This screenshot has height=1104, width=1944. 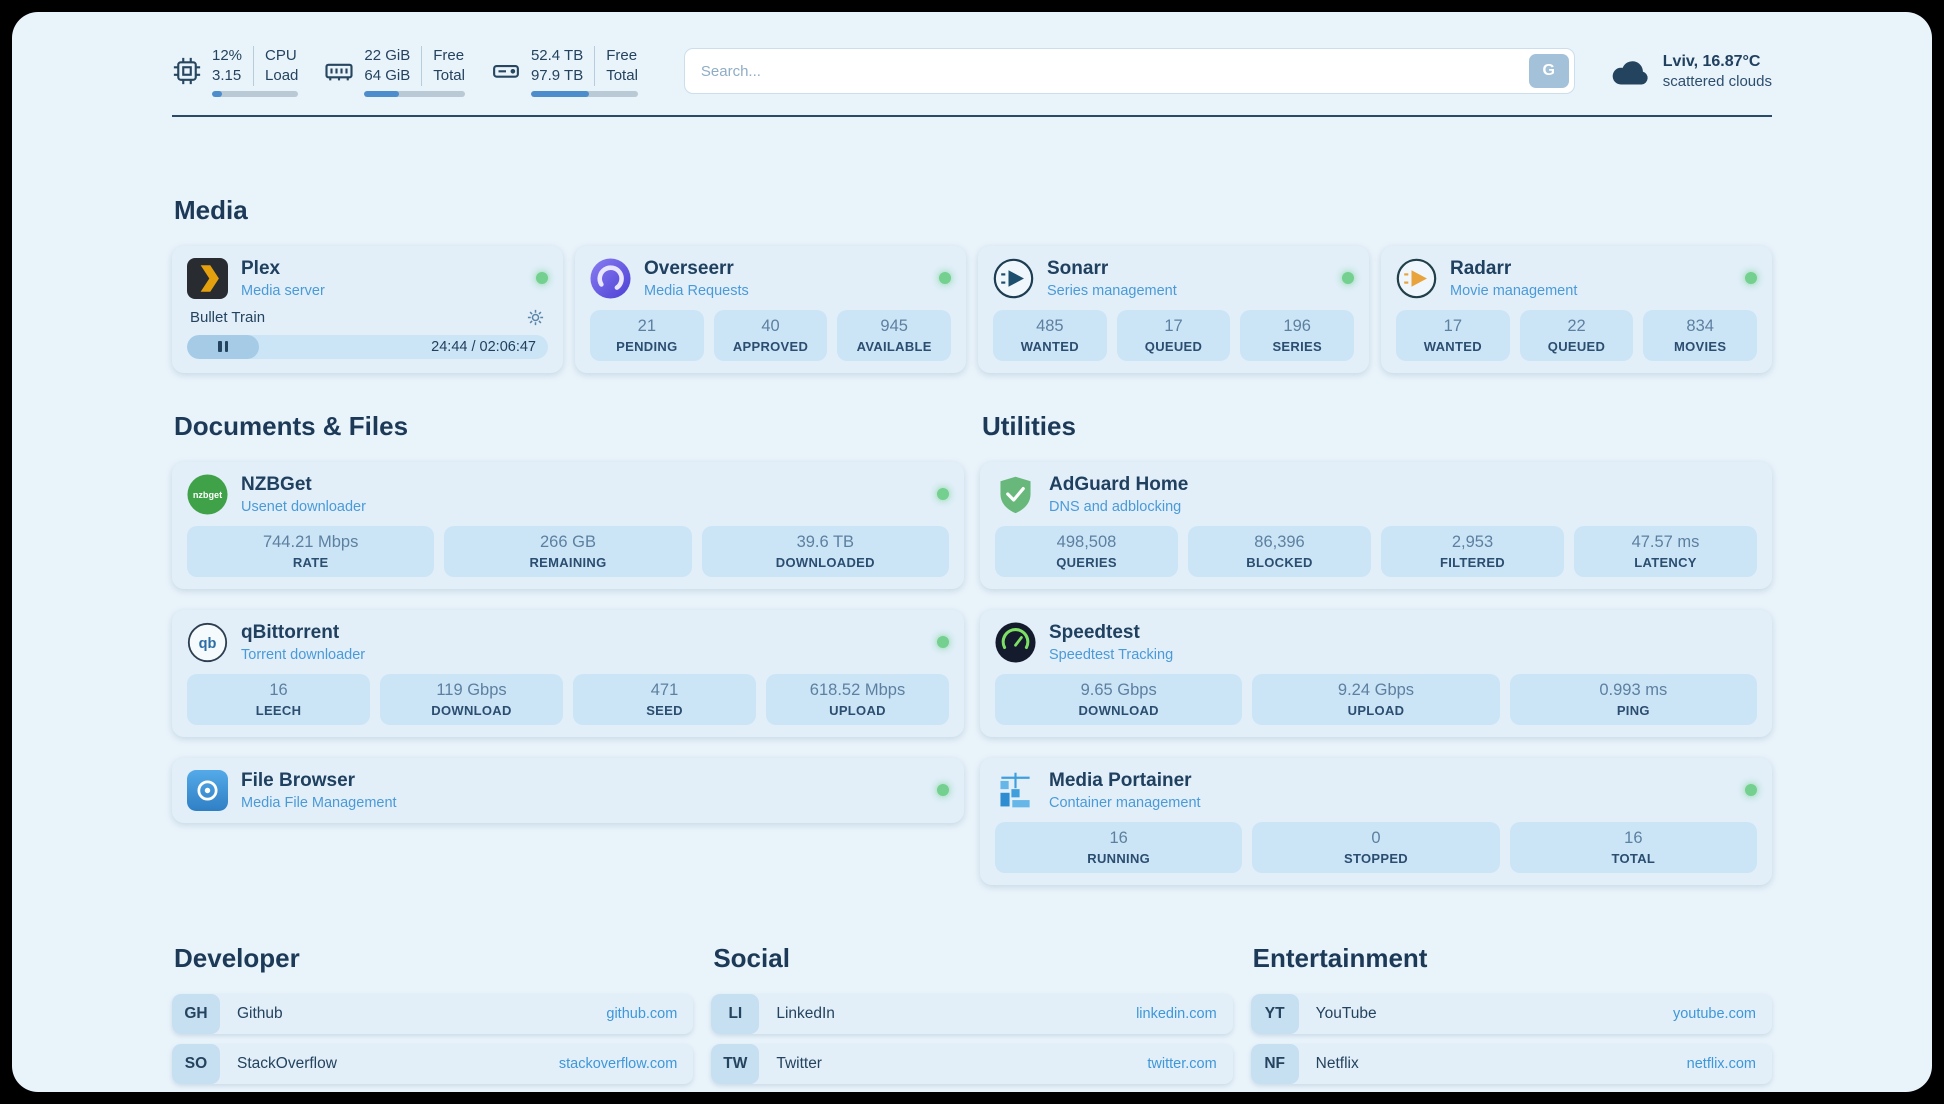 What do you see at coordinates (1297, 325) in the screenshot?
I see `stat-value: 196` at bounding box center [1297, 325].